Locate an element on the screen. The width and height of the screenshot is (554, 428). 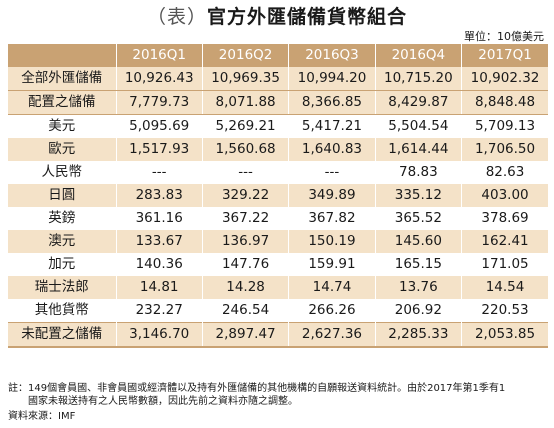
row-label: 澳元 is located at coordinates (62, 241).